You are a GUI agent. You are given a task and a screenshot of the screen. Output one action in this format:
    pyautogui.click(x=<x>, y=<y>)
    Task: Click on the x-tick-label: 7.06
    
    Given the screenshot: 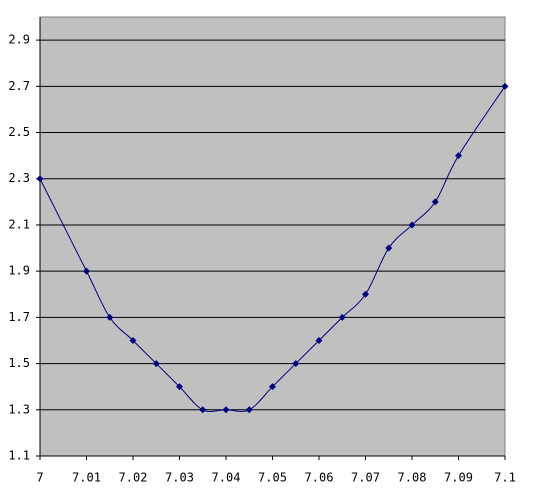 What is the action you would take?
    pyautogui.click(x=319, y=478)
    